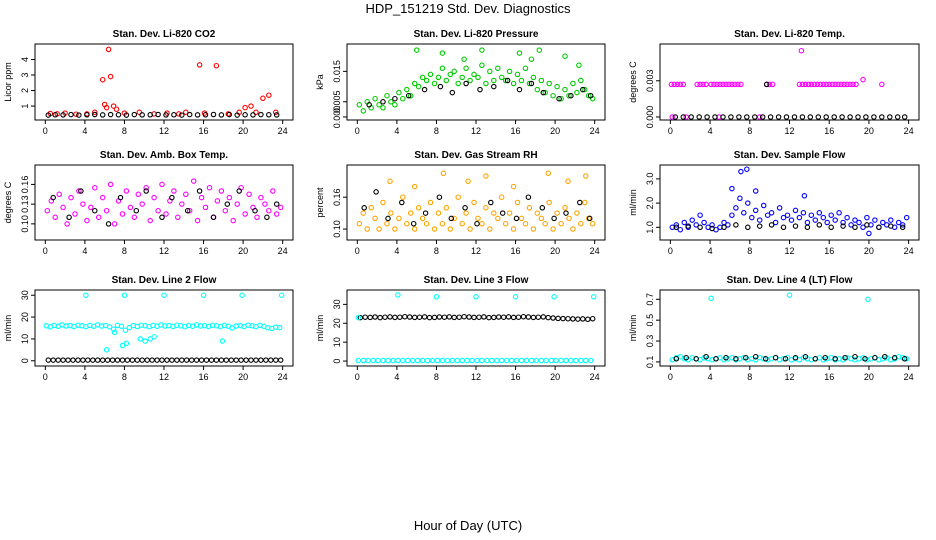 The height and width of the screenshot is (540, 936). Describe the element at coordinates (320, 82) in the screenshot. I see `y-axis-label: kPa` at that location.